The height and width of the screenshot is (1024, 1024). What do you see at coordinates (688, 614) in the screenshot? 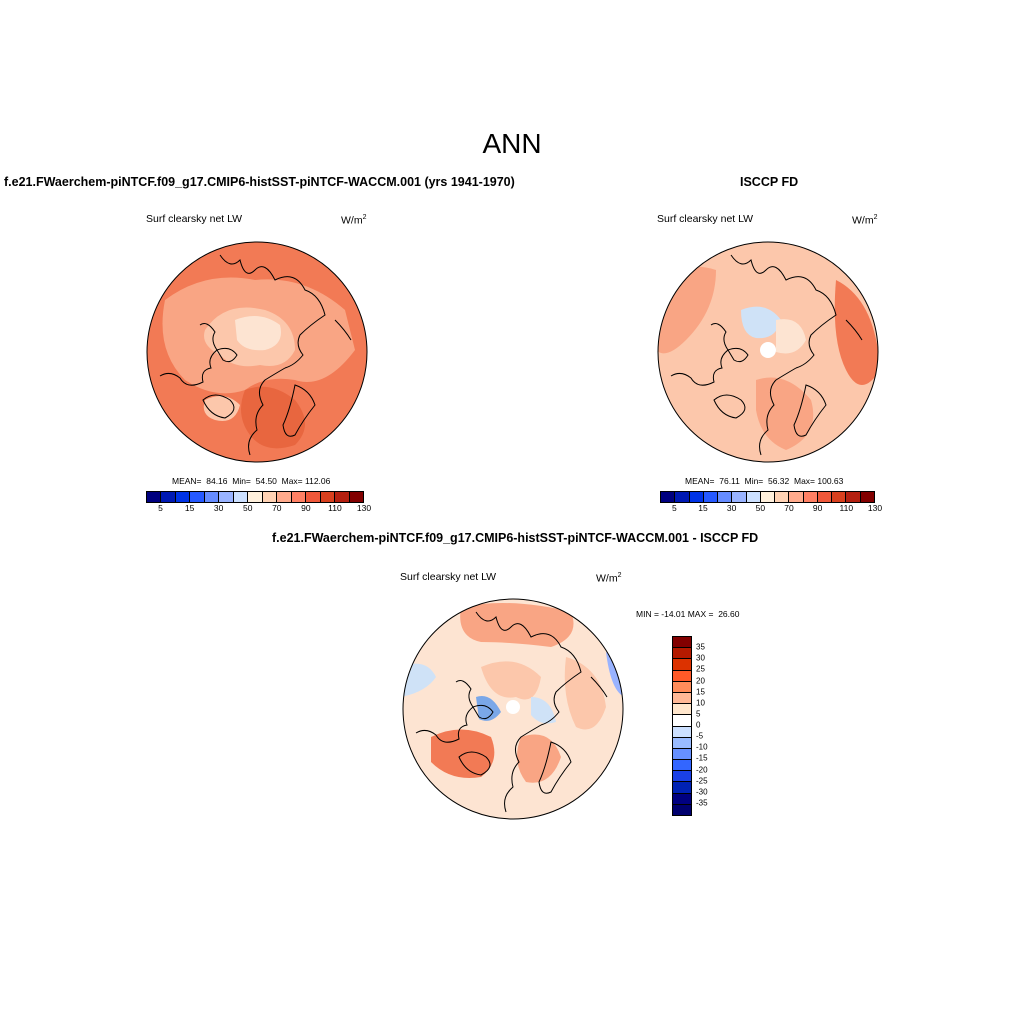
I see `panel3-stats: MIN = -14.01 MAX = 26.60` at bounding box center [688, 614].